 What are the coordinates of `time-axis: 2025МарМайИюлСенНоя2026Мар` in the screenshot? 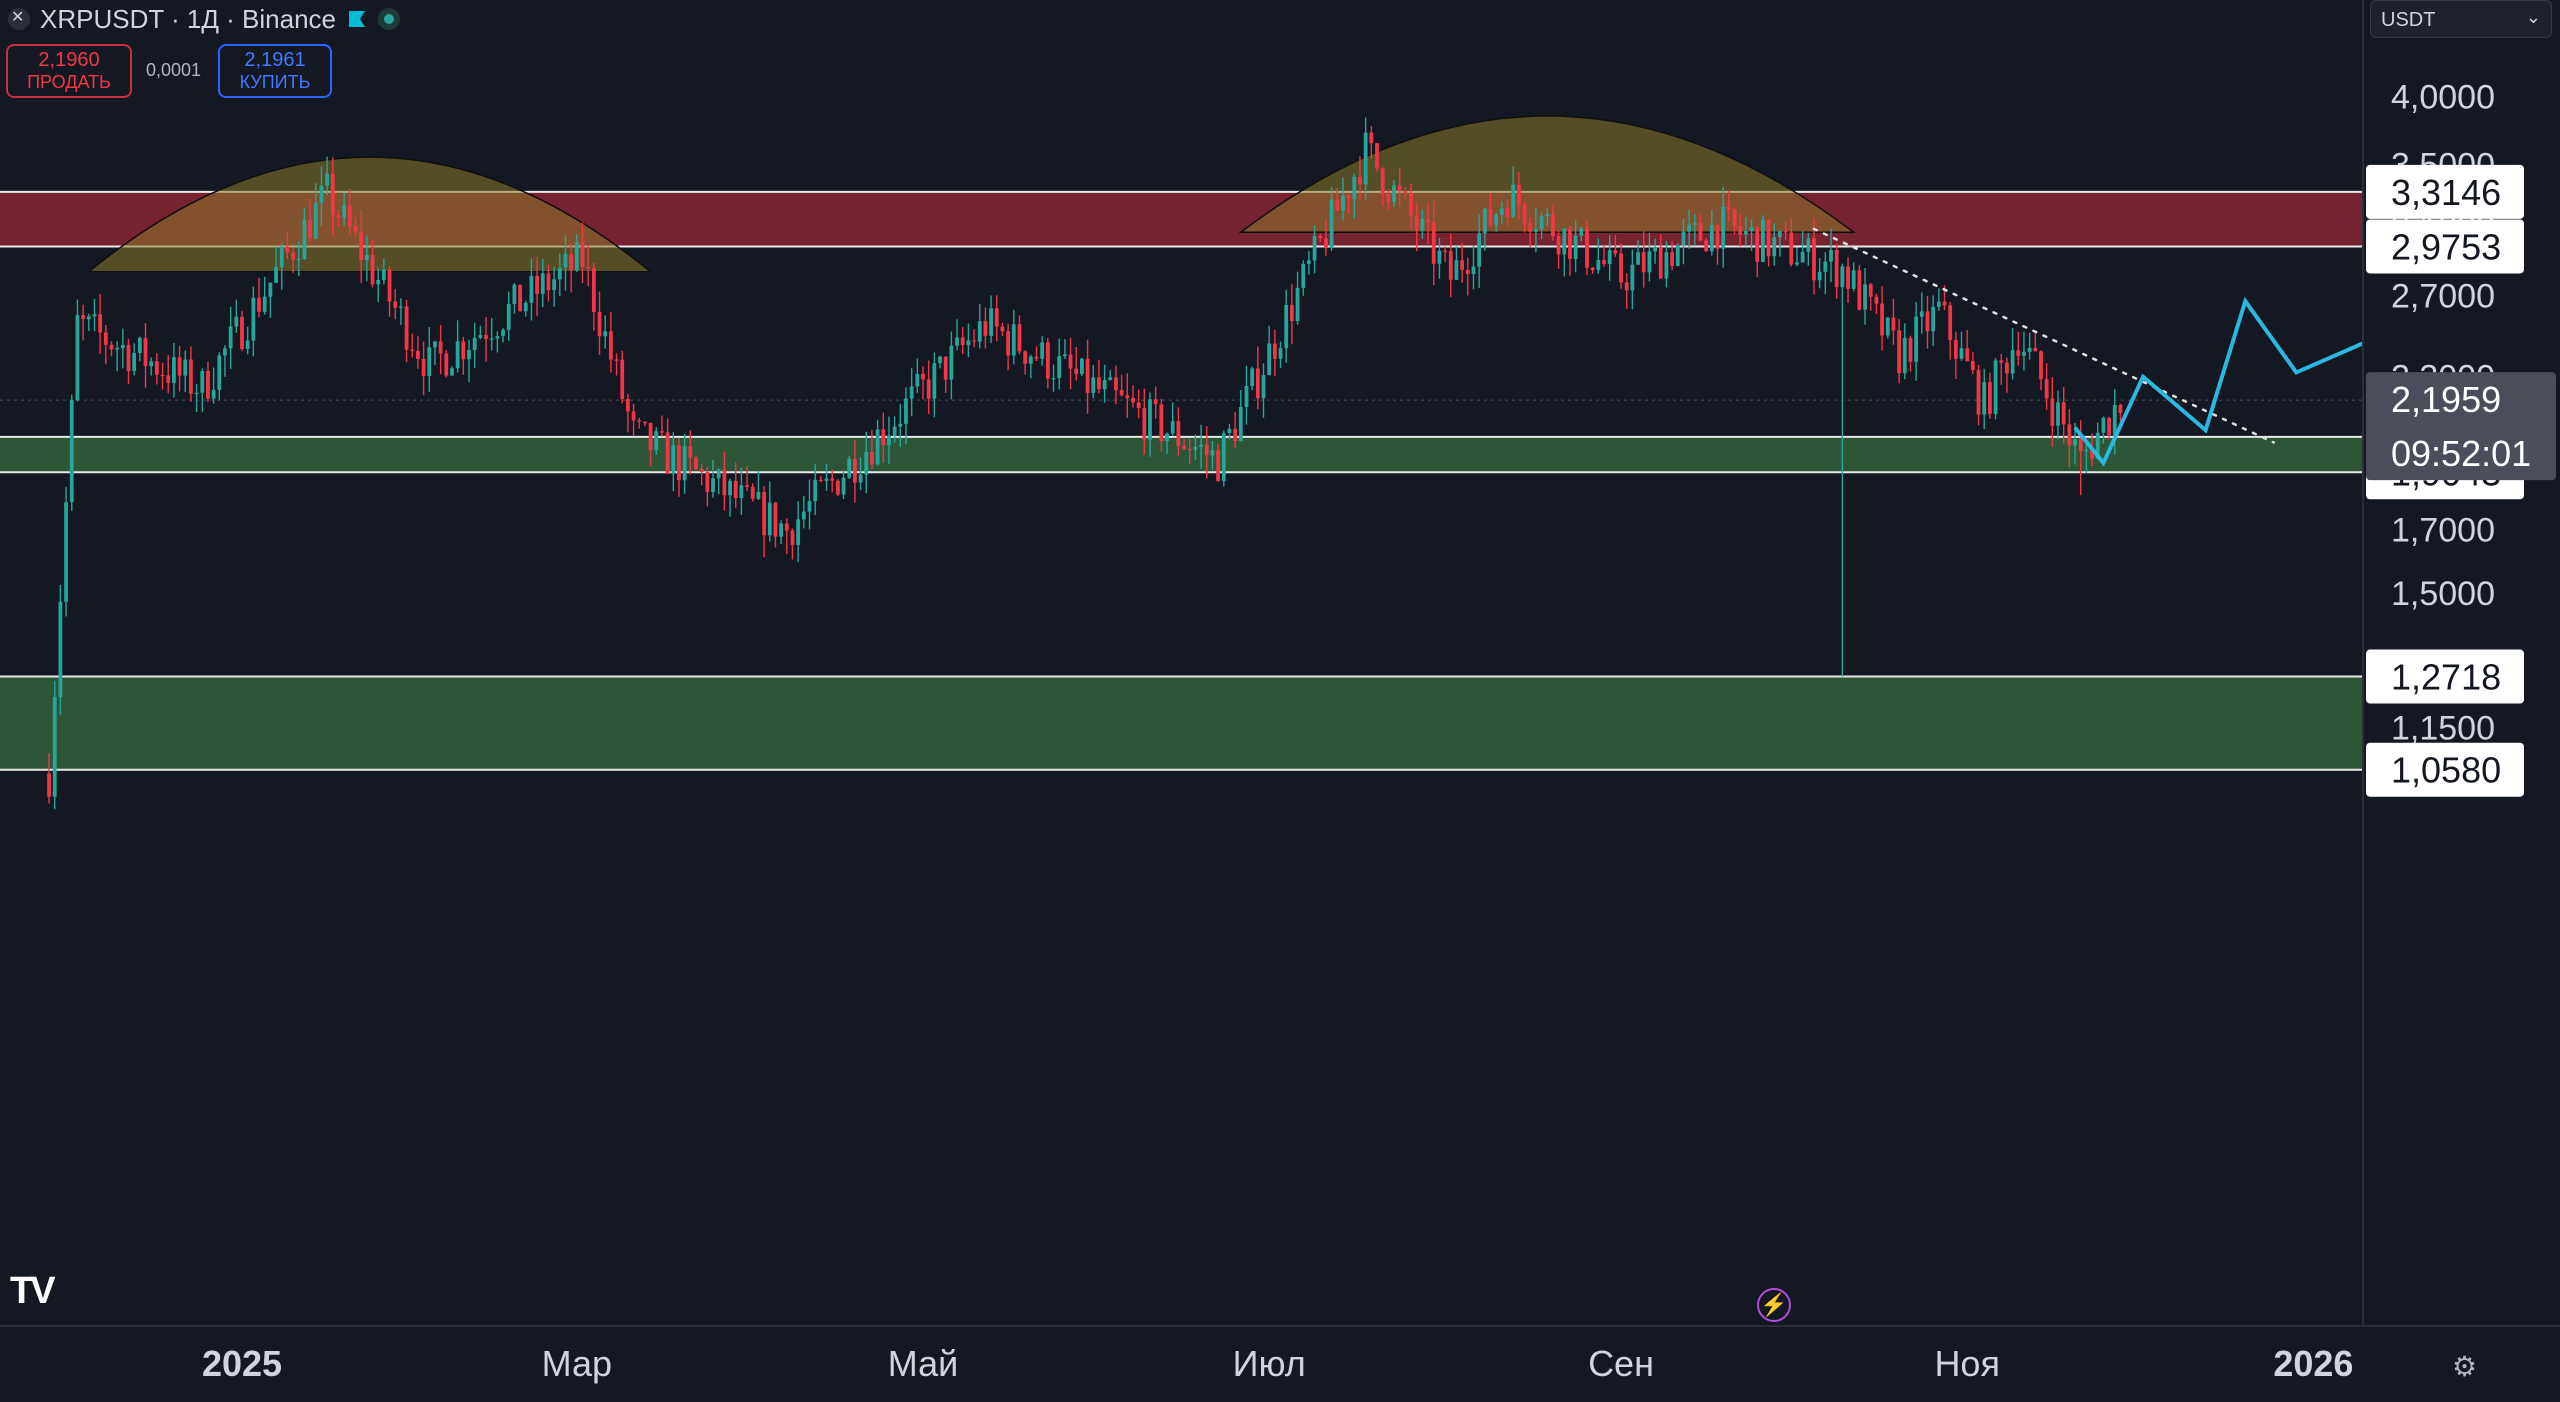 It's located at (1381, 1363).